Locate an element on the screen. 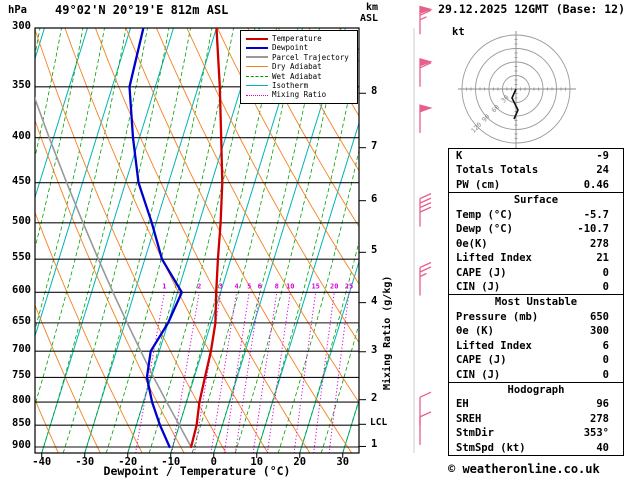  indices-row-label: SREH is located at coordinates (469, 418).